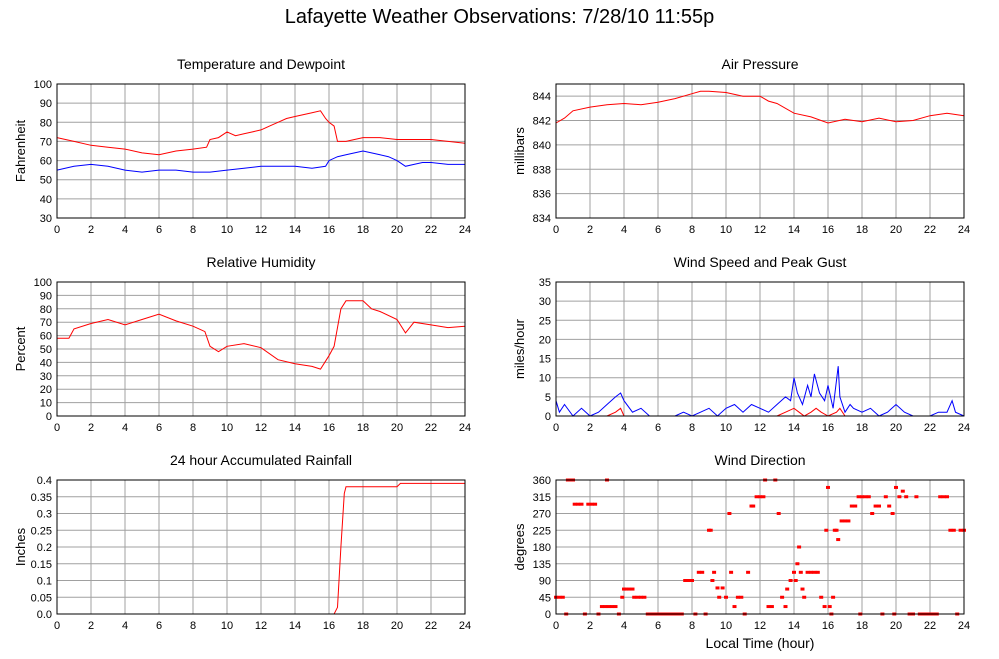 This screenshot has height=659, width=999. I want to click on wind-y-tick-label: 15, so click(545, 360).